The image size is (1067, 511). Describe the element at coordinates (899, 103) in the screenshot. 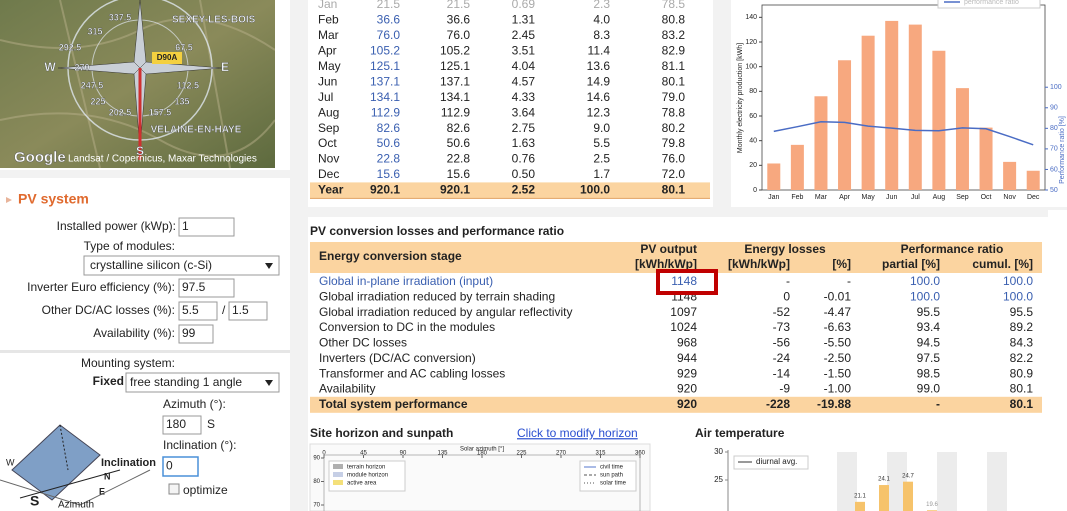

I see `chart-bg` at that location.